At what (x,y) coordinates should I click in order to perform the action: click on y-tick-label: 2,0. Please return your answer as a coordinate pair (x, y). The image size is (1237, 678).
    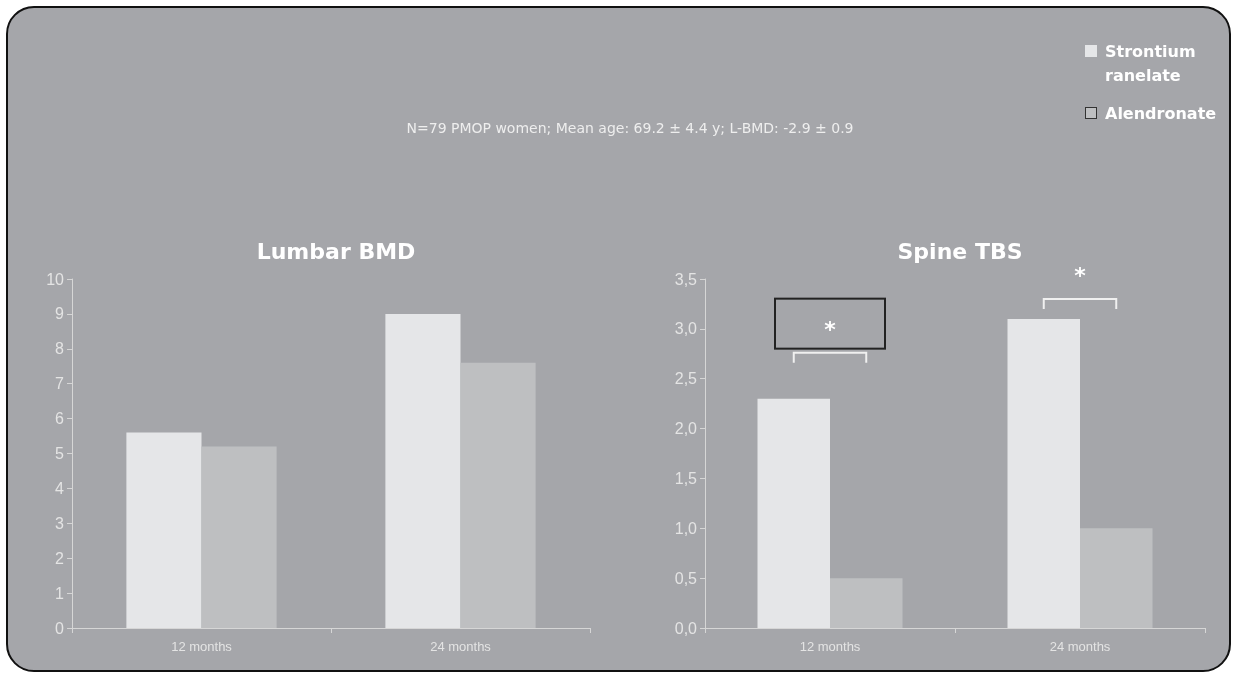
    Looking at the image, I should click on (686, 429).